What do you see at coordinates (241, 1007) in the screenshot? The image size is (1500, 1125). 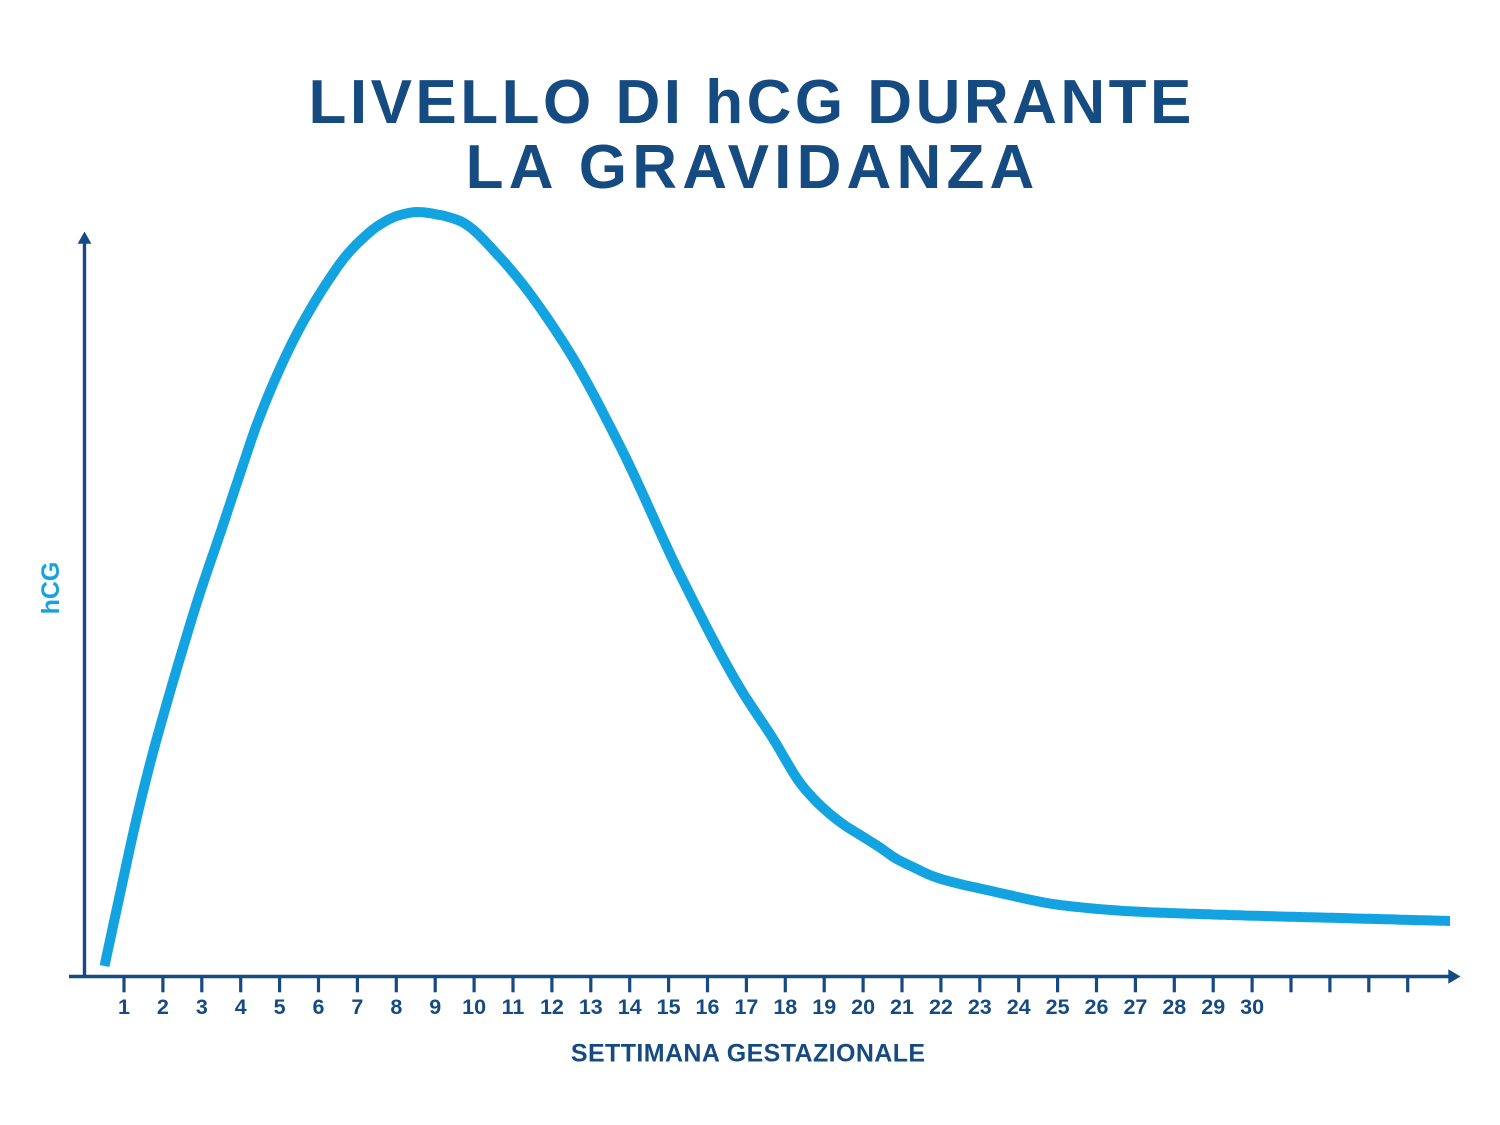 I see `svg-text: 4` at bounding box center [241, 1007].